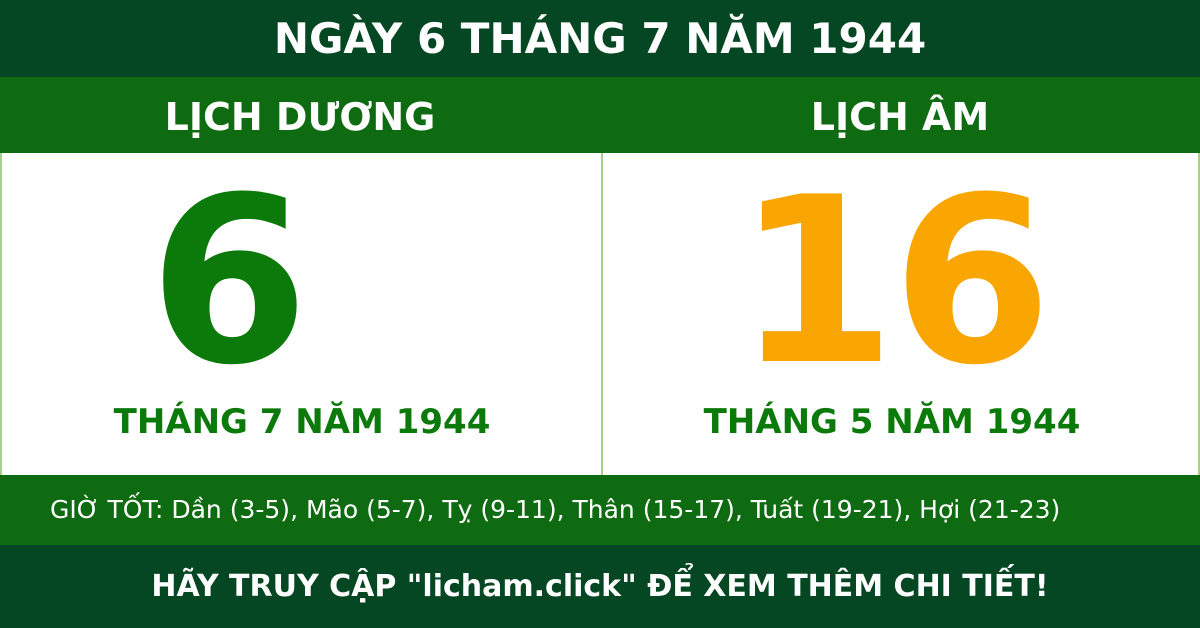 Image resolution: width=1200 pixels, height=628 pixels. Describe the element at coordinates (600, 115) in the screenshot. I see `calendar-headers: LỊCH DƯƠNG LỊCH ÂM` at that location.